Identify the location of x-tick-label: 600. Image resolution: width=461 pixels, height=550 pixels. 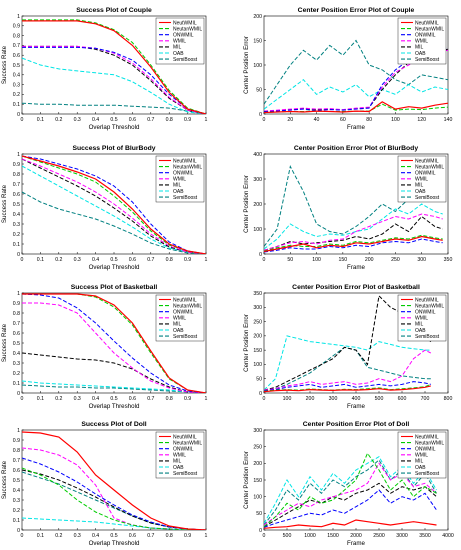
(402, 399).